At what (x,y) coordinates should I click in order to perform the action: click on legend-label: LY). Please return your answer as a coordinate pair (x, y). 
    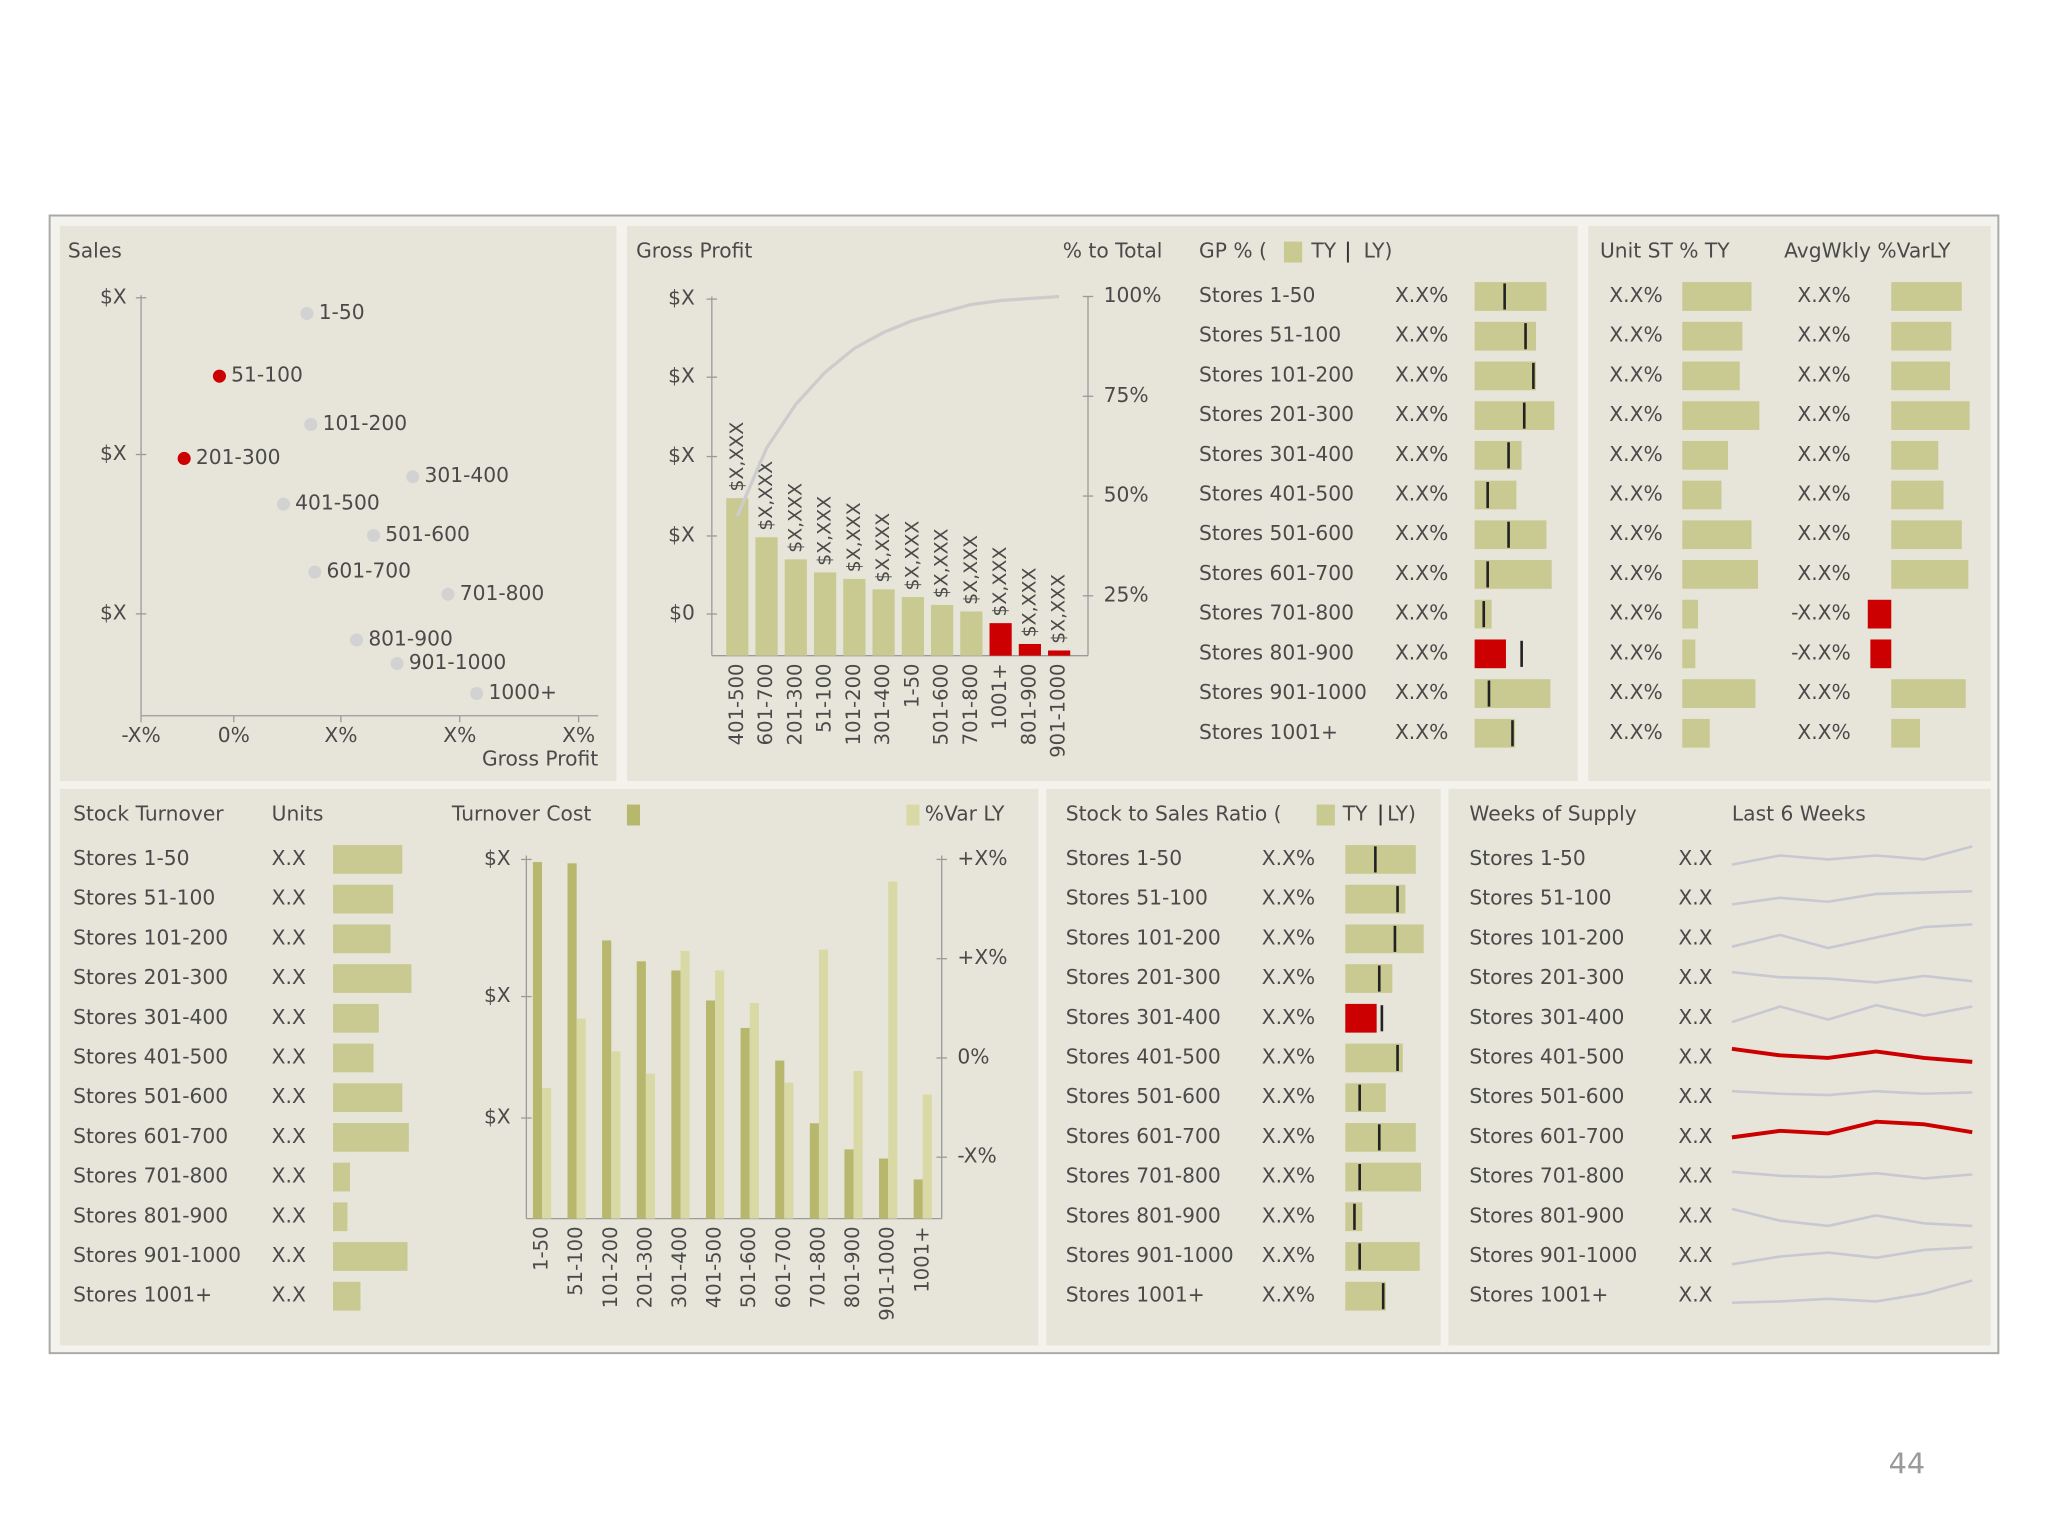
    Looking at the image, I should click on (1401, 814).